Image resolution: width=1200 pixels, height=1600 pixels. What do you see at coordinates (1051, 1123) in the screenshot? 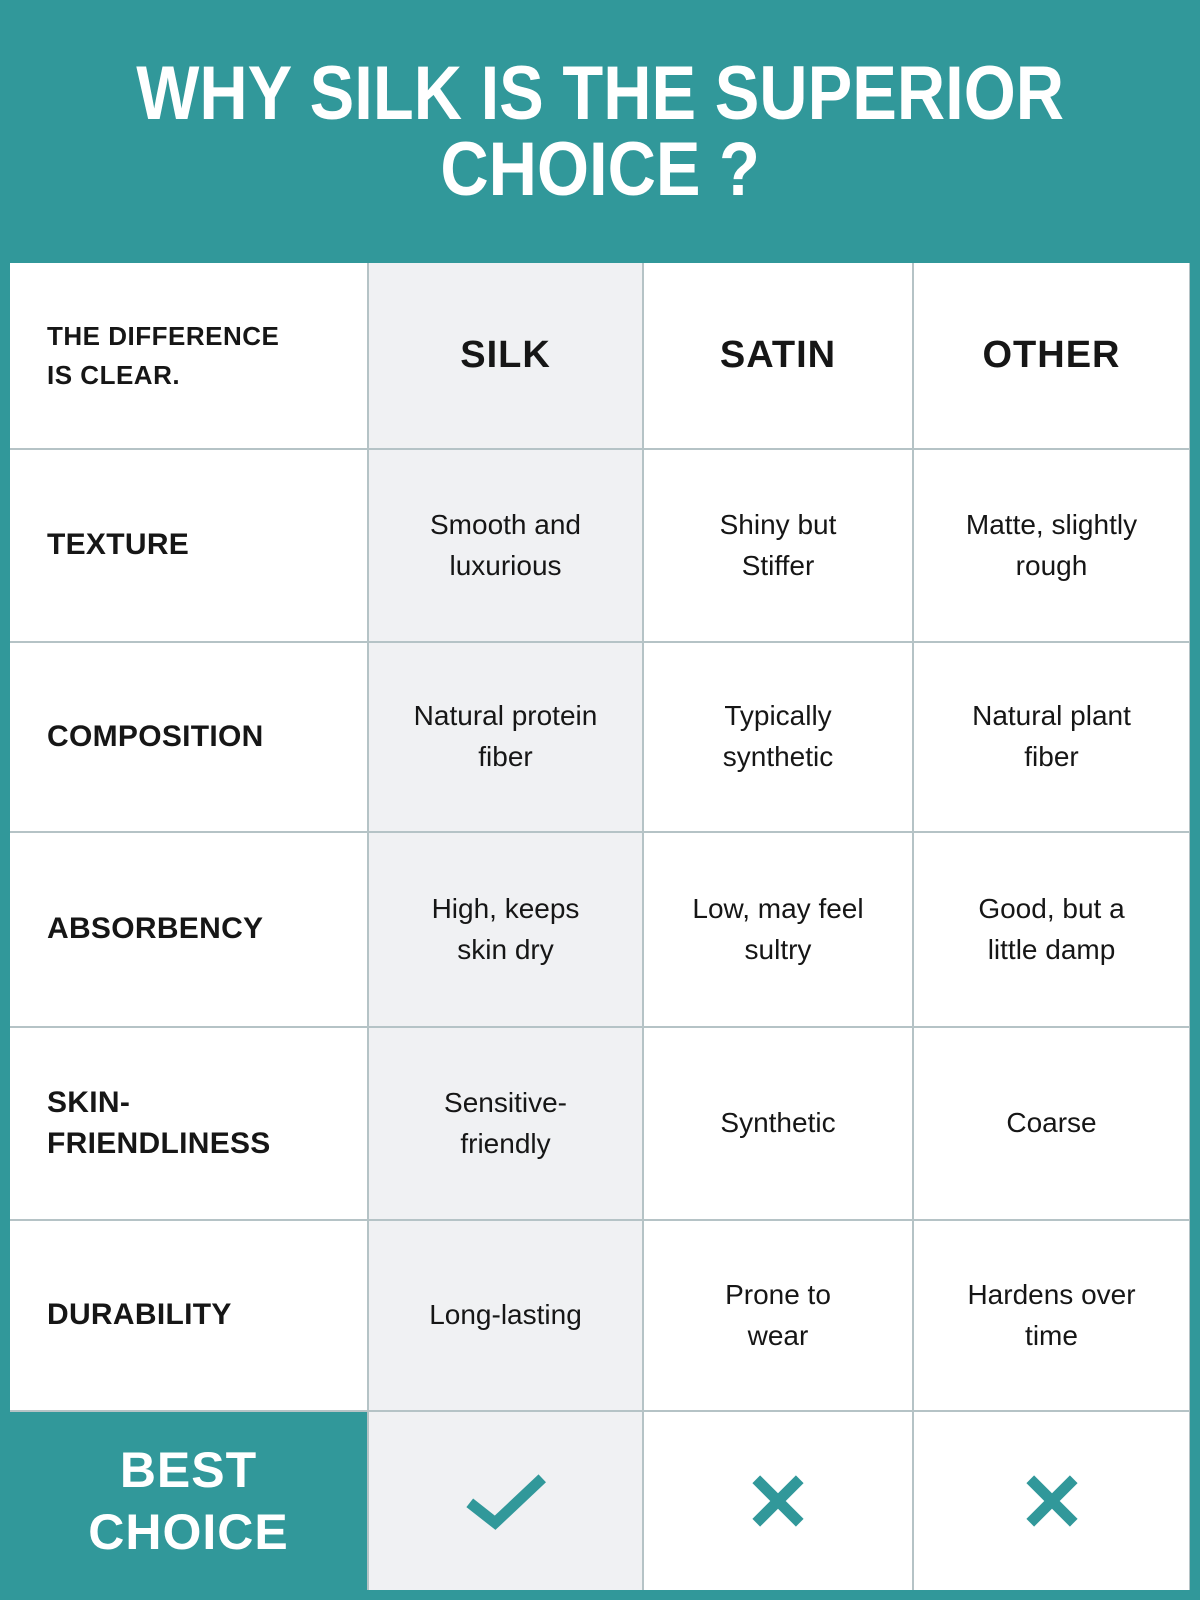
I see `cell-skin-friendliness-other: Coarse` at bounding box center [1051, 1123].